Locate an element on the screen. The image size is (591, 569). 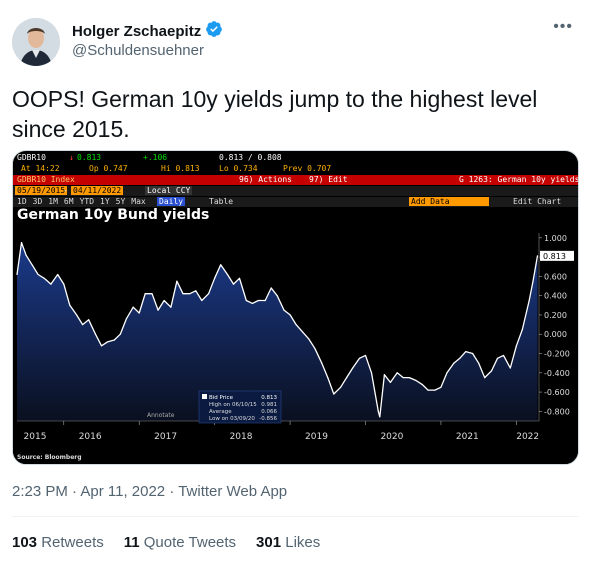
start-date-field: 05/19/2015 is located at coordinates (41, 190).